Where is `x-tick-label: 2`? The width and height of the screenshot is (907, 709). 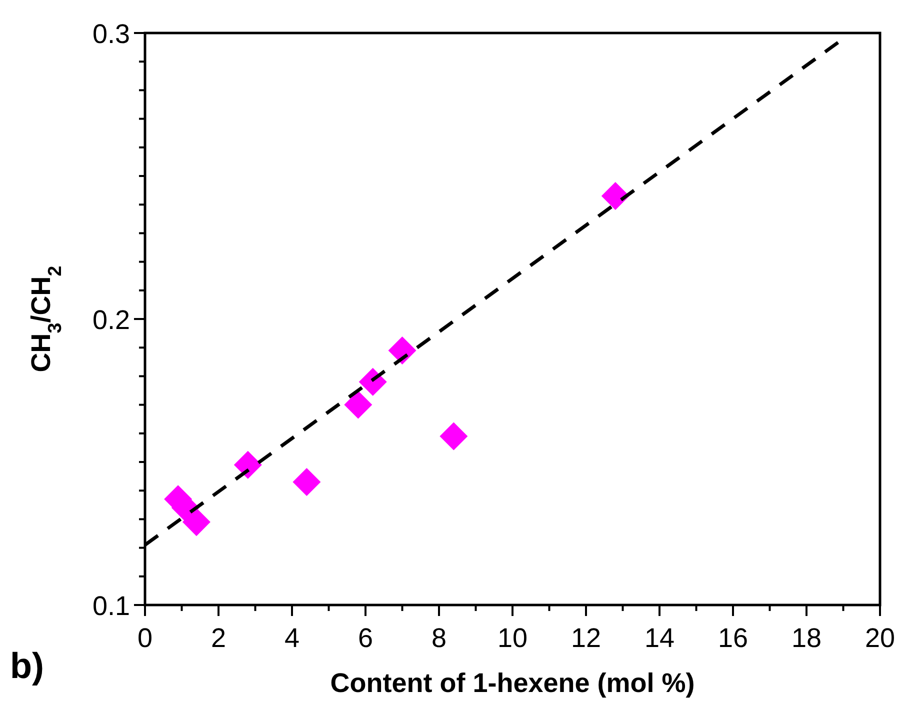 x-tick-label: 2 is located at coordinates (218, 638).